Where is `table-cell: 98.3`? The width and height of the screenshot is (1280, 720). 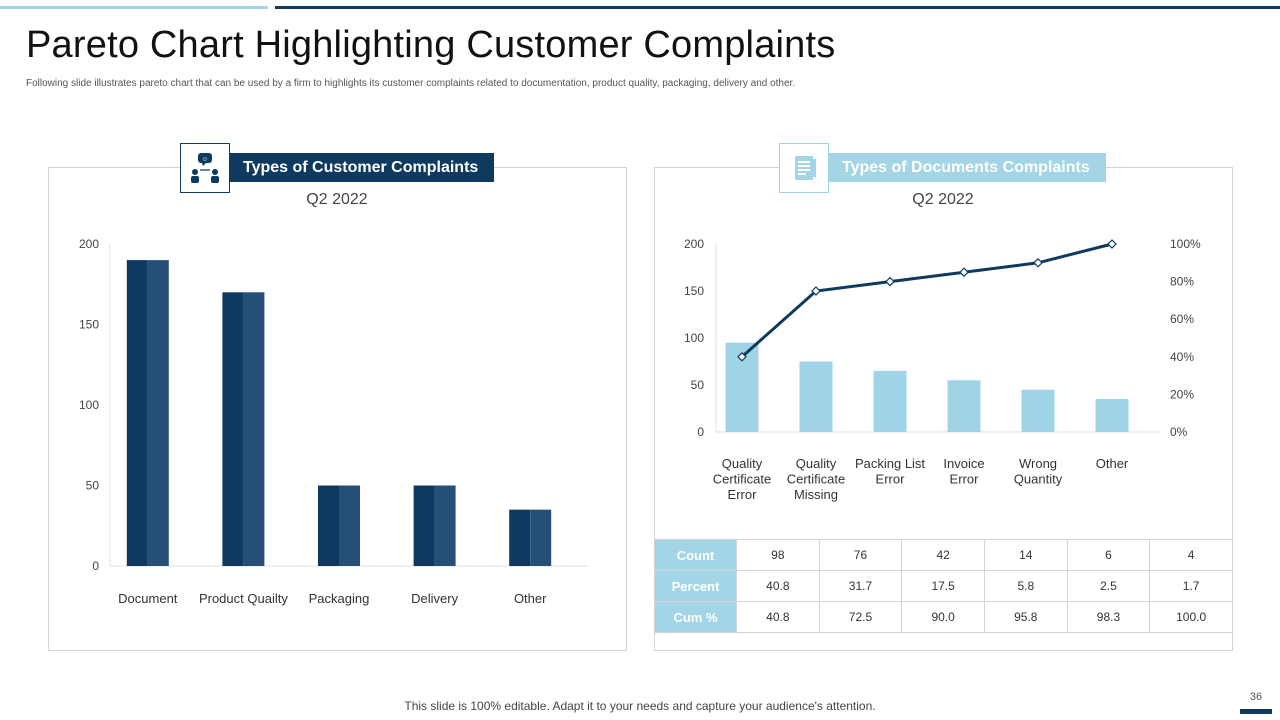
table-cell: 98.3 is located at coordinates (1108, 617).